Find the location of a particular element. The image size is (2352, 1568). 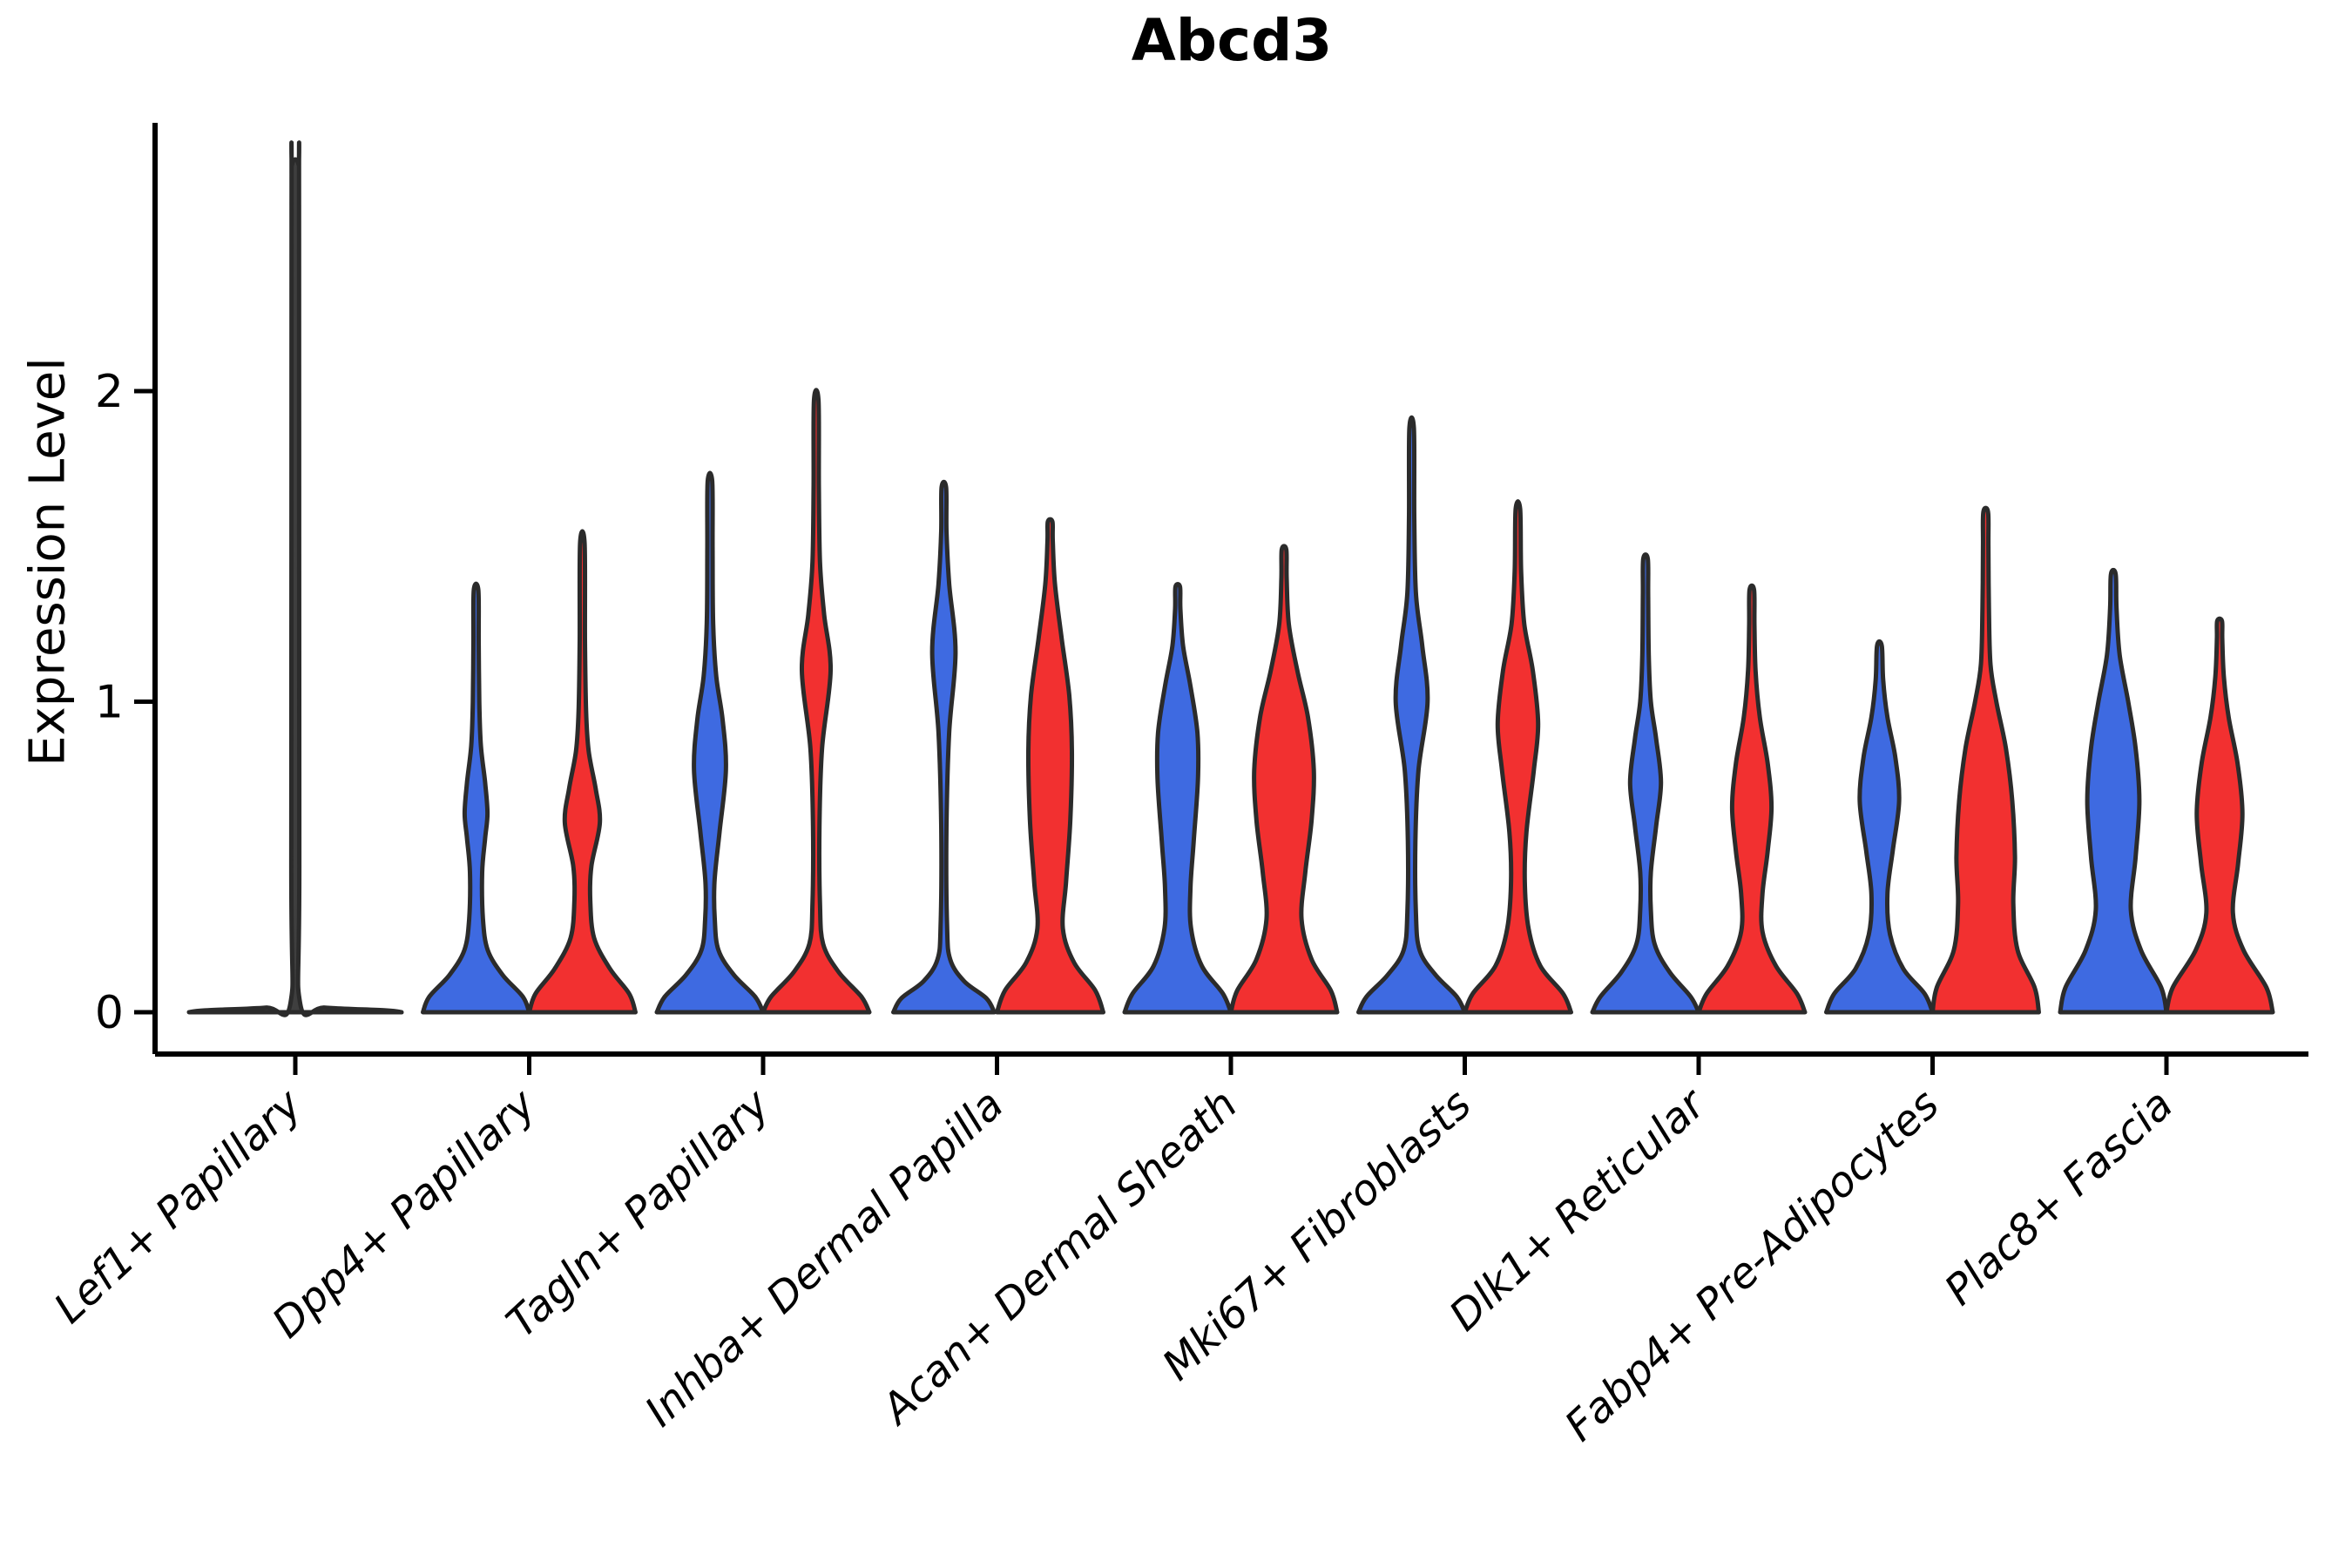

x-tick-label-fabp4-pre-adipocytes: Fabp4+ Pre-Adipocytes is located at coordinates (1753, 1265).